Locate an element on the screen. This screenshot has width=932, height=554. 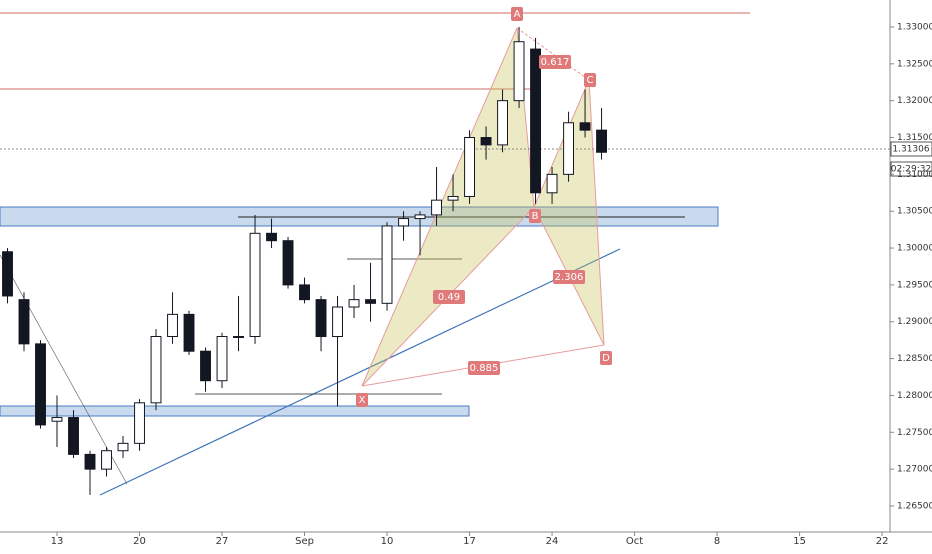
x-tick-label: 27 is located at coordinates (222, 541).